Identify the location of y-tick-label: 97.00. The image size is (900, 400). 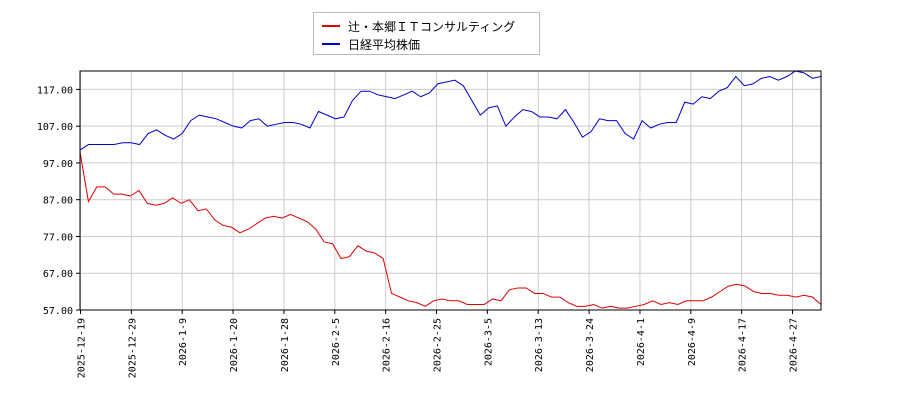
(58, 164).